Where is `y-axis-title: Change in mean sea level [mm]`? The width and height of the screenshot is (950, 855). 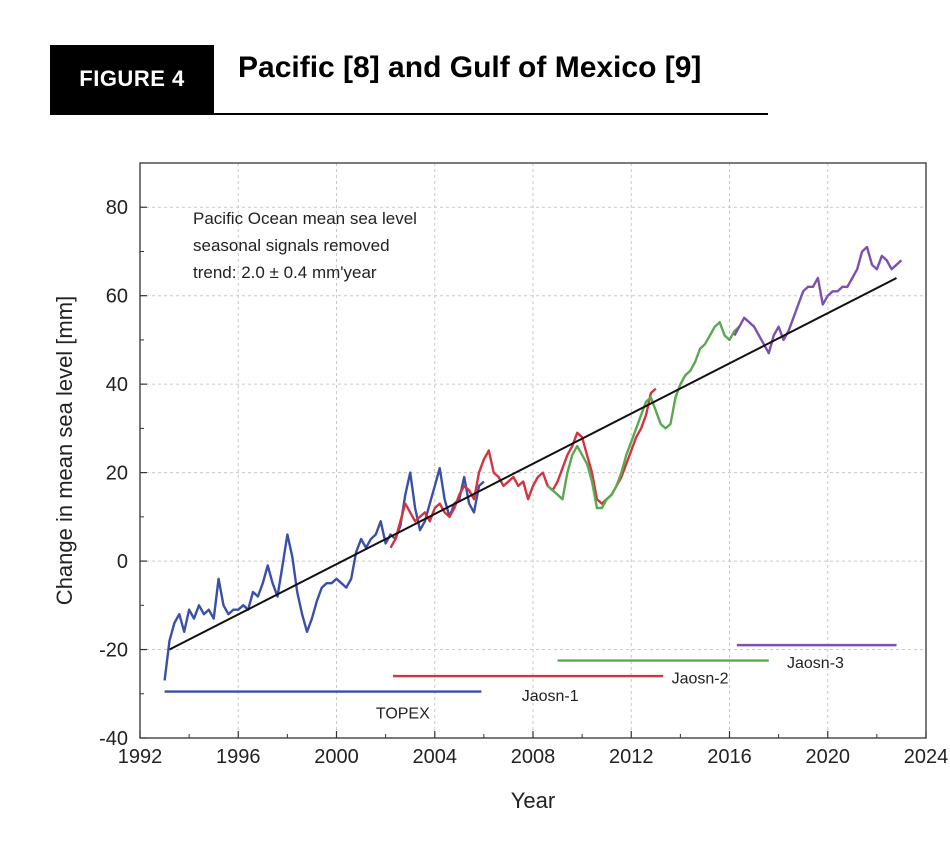 y-axis-title: Change in mean sea level [mm] is located at coordinates (64, 450).